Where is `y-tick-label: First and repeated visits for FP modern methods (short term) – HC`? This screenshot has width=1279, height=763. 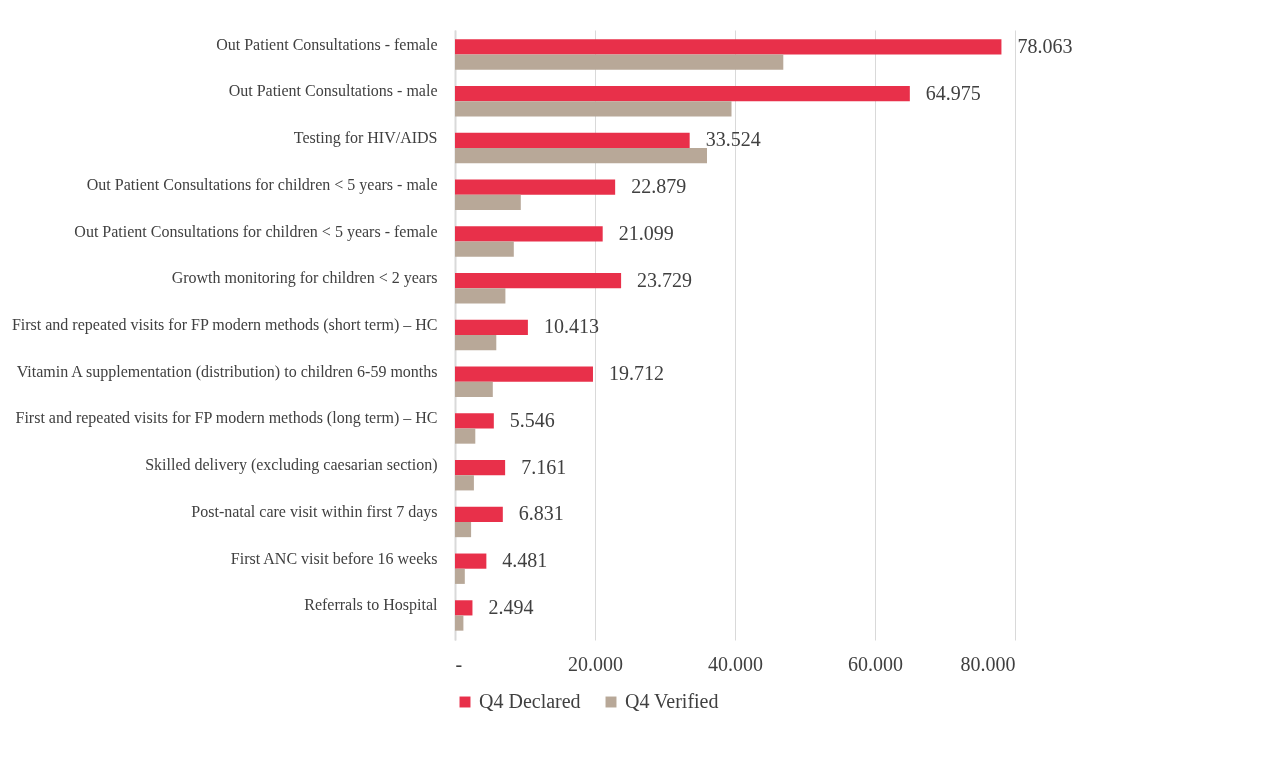
y-tick-label: First and repeated visits for FP modern methods (short term) – HC is located at coordinates (224, 325).